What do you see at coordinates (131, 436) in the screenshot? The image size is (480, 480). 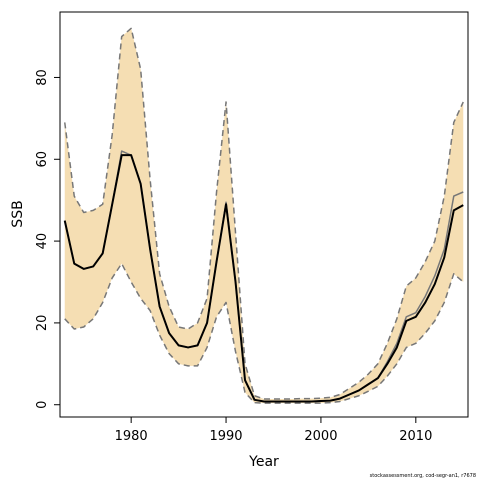 I see `x-tick-label: 1980` at bounding box center [131, 436].